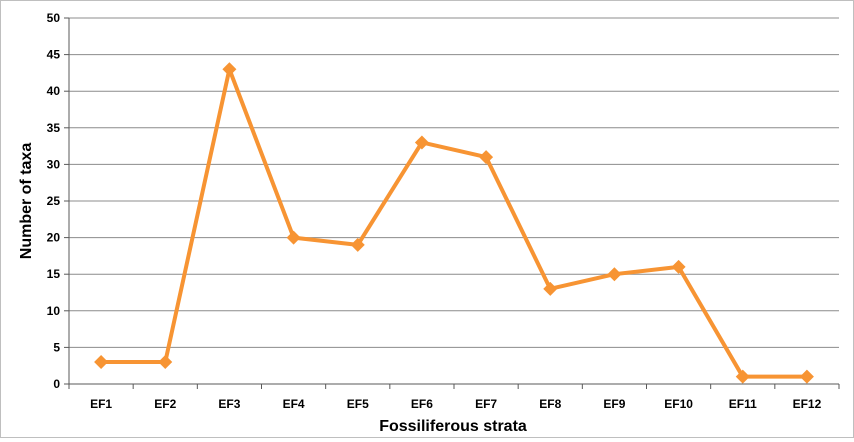 Image resolution: width=854 pixels, height=442 pixels. I want to click on data-point-EF8, so click(550, 288).